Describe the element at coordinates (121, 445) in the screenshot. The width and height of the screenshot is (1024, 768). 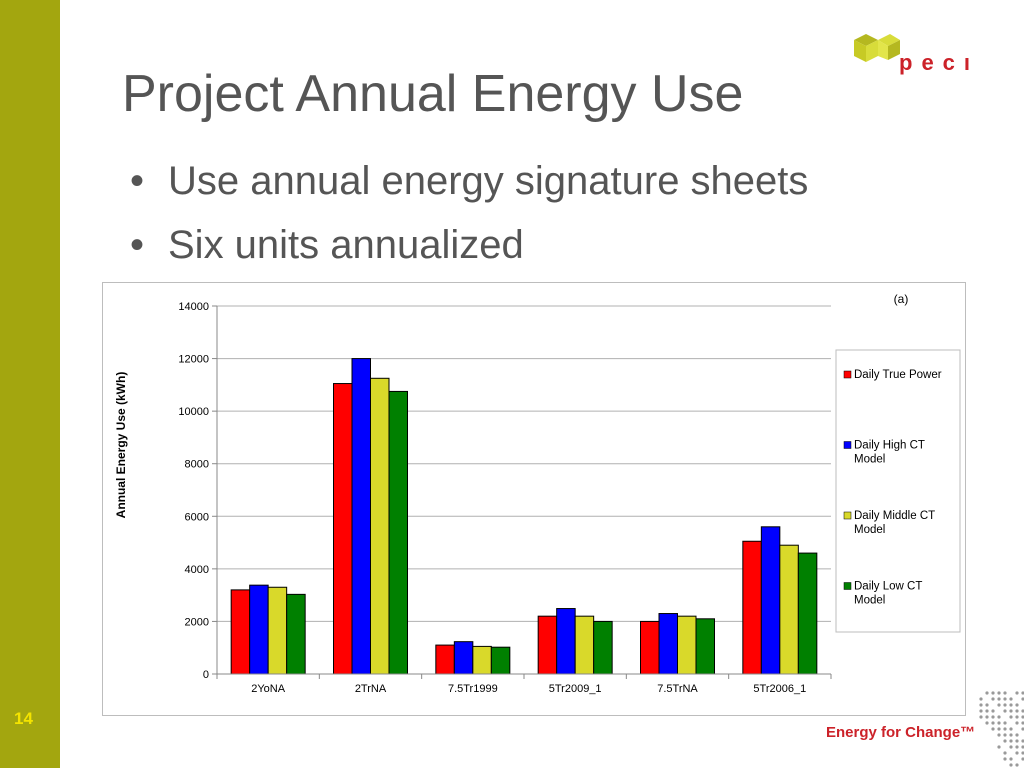
I see `y-axis-label: Annual Energy Use (kWh)` at that location.